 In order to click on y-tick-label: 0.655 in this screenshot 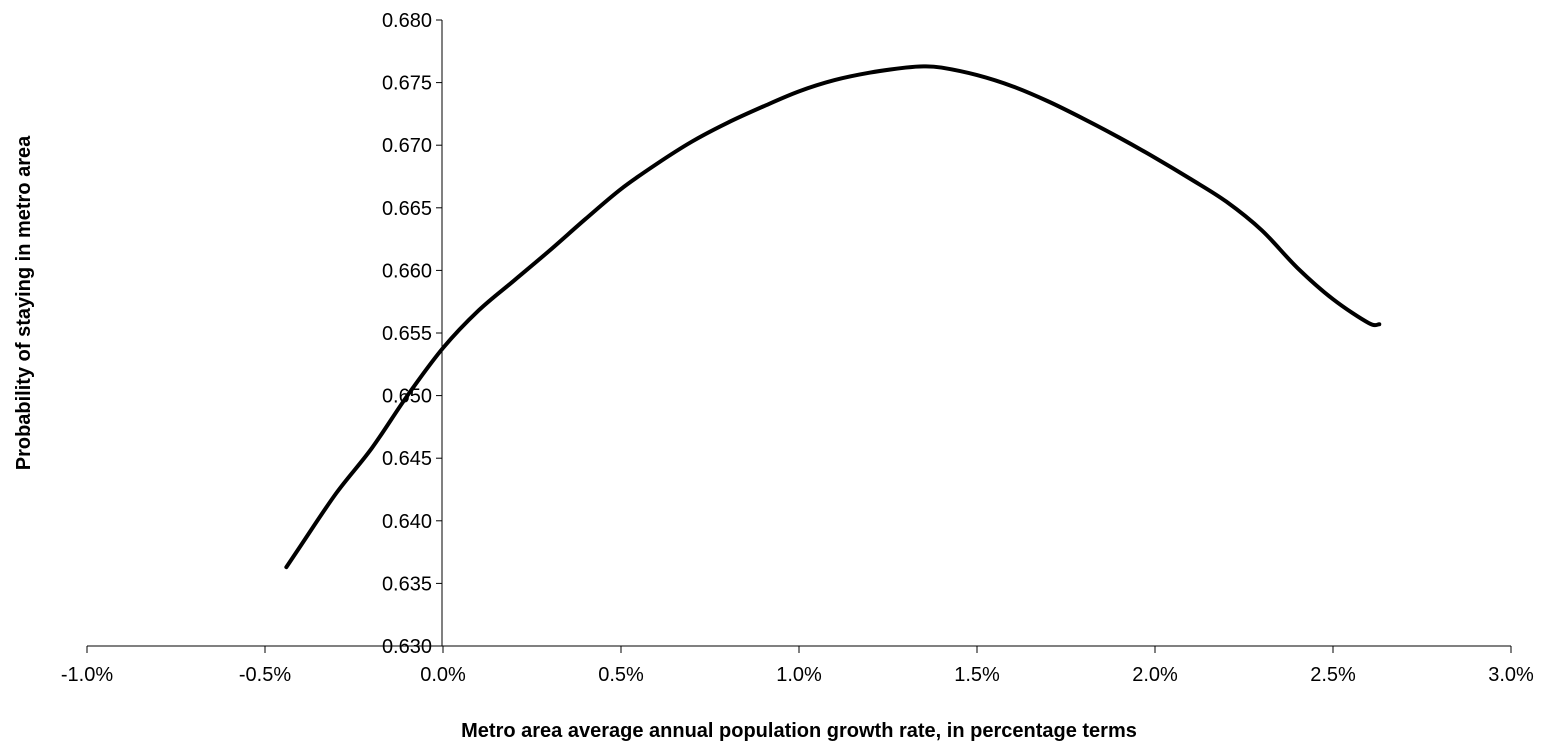, I will do `click(407, 334)`.